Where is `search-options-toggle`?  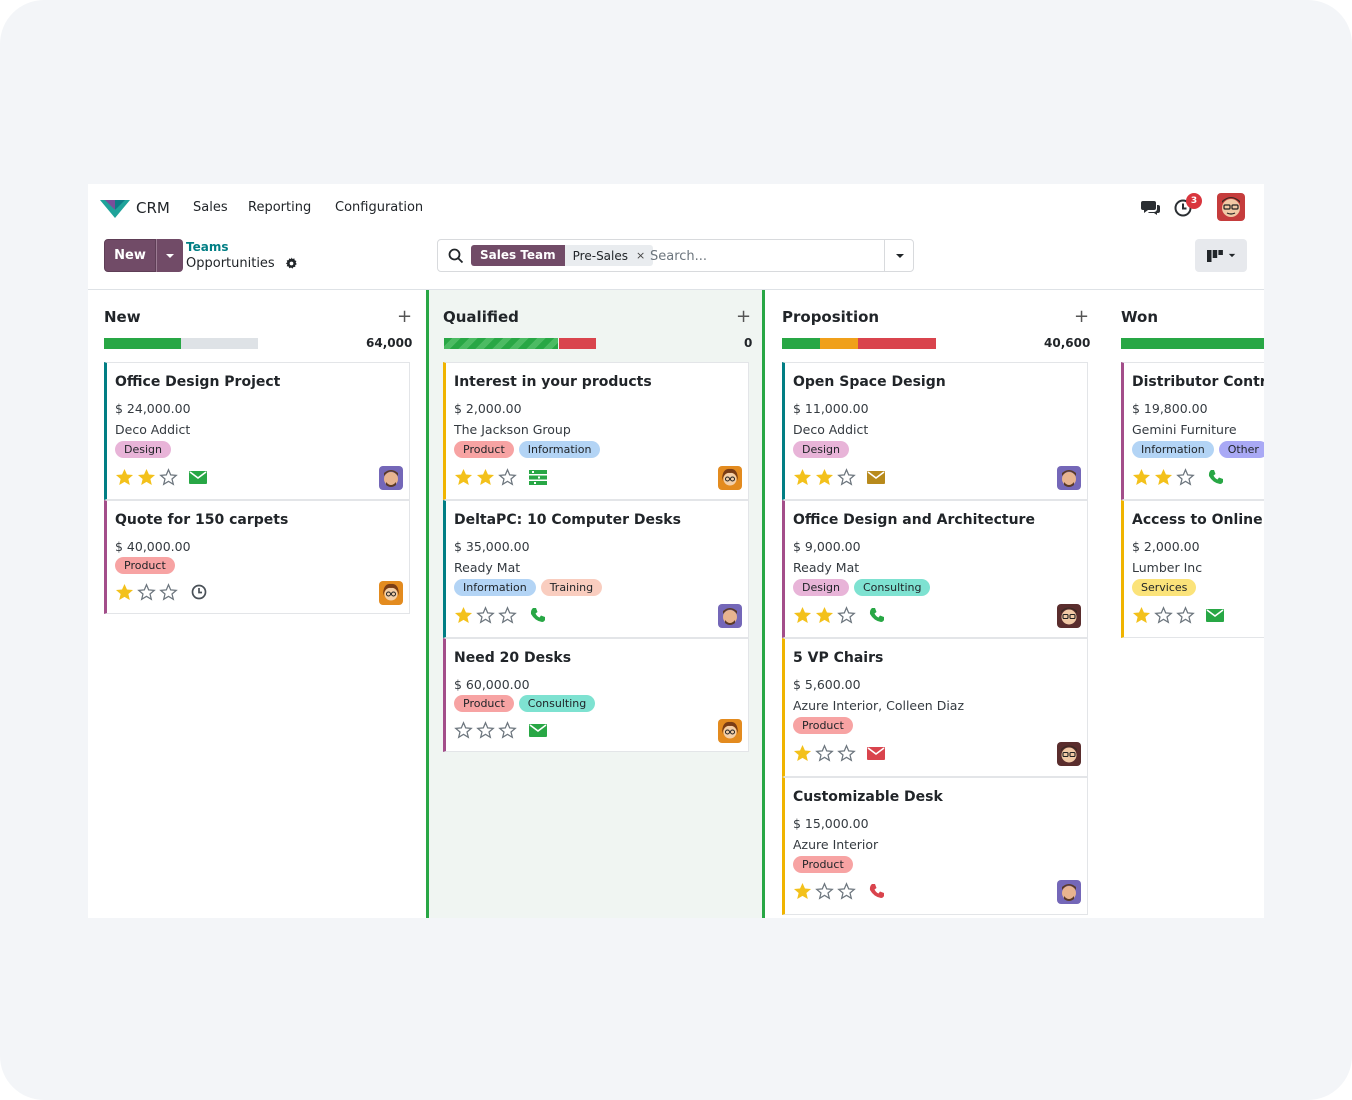
search-options-toggle is located at coordinates (899, 255).